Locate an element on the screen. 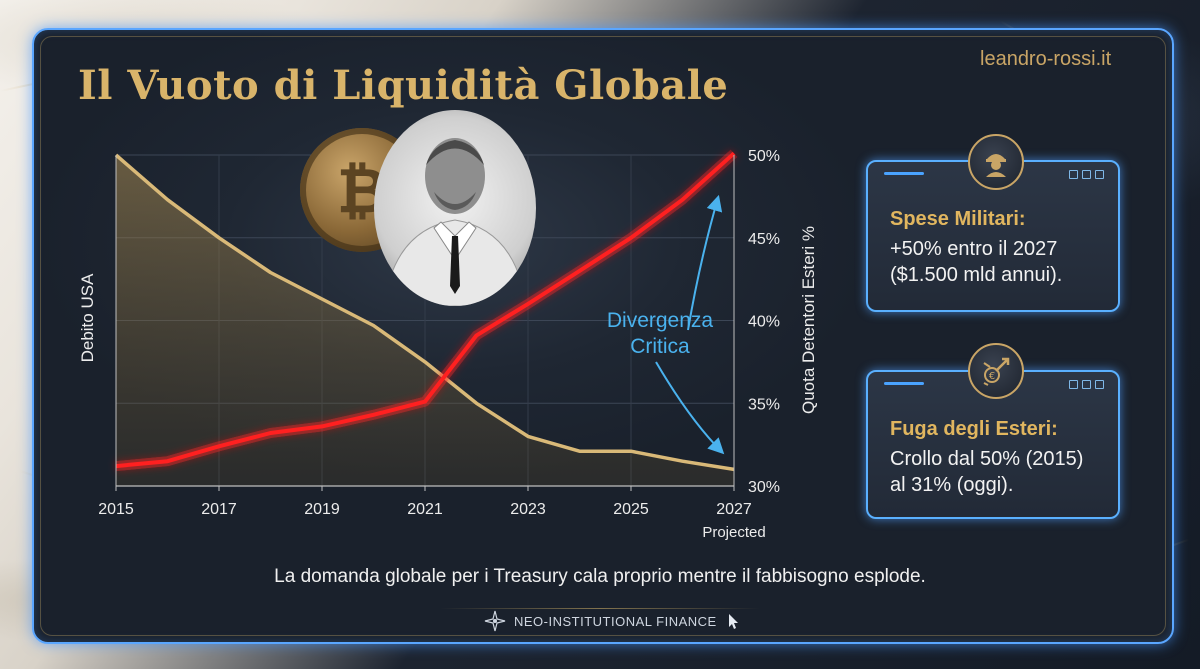 This screenshot has width=1200, height=669. capital-flight-icon: € is located at coordinates (996, 371).